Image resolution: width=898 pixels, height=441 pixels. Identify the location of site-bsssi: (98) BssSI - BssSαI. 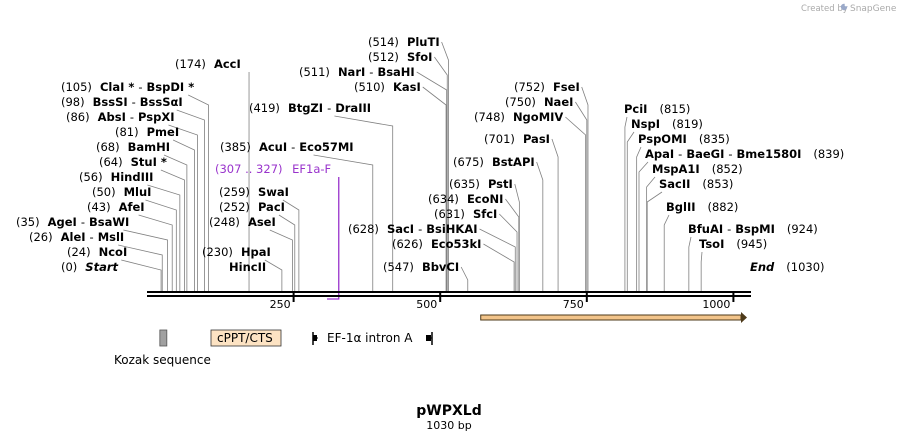
(122, 102).